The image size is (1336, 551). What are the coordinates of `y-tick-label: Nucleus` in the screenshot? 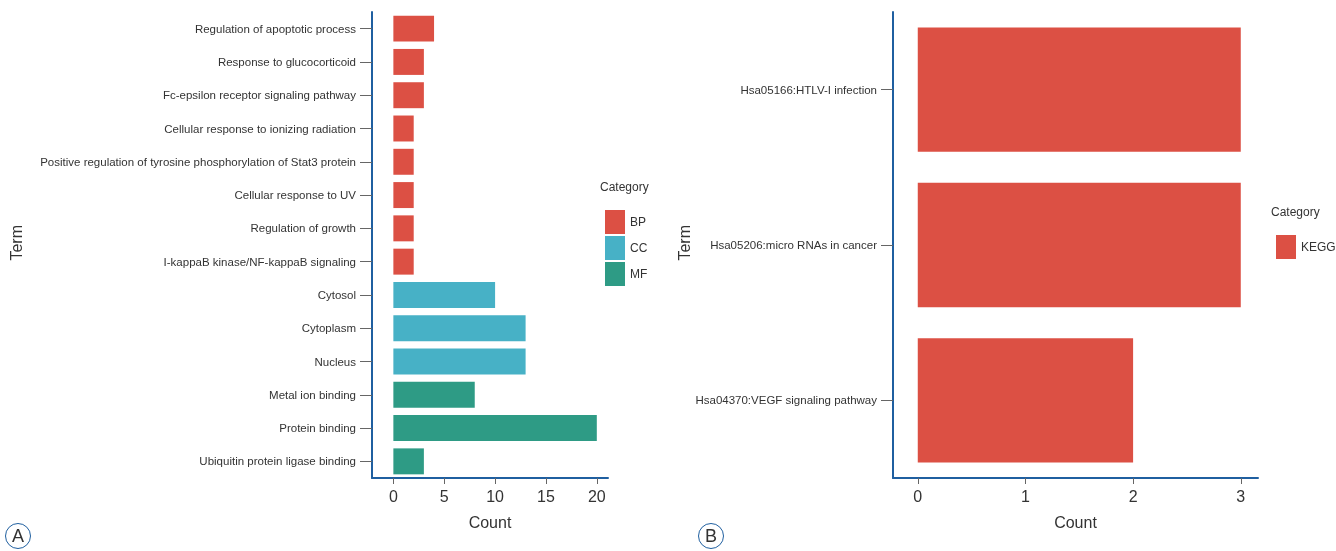 It's located at (335, 361).